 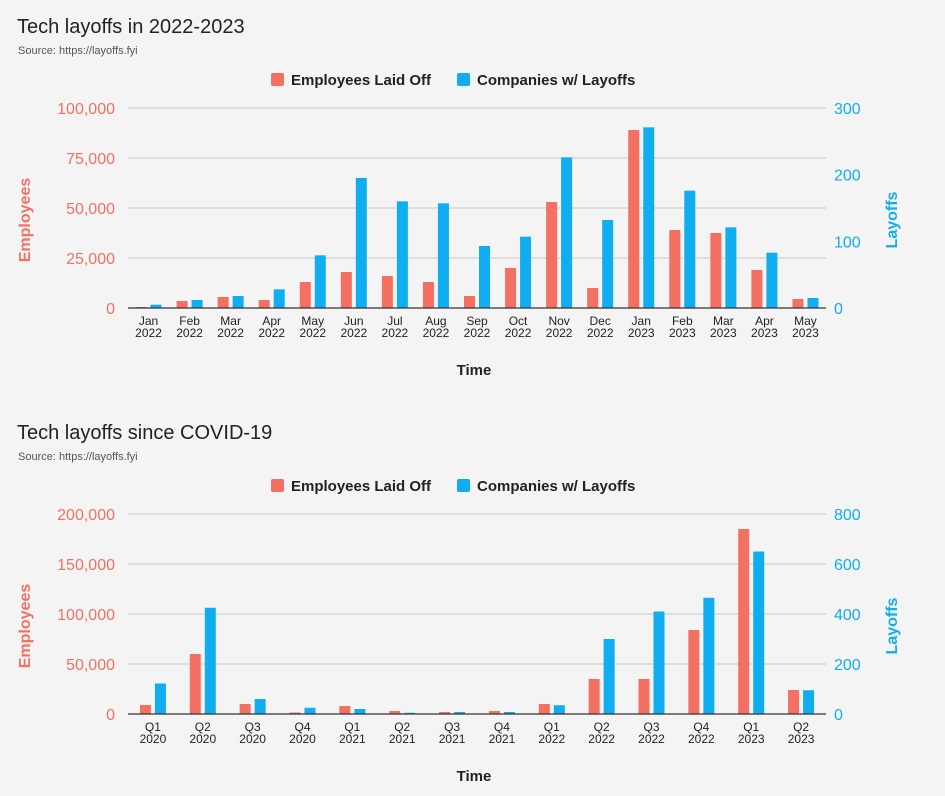 What do you see at coordinates (90, 665) in the screenshot?
I see `y-tick-label: 50,000` at bounding box center [90, 665].